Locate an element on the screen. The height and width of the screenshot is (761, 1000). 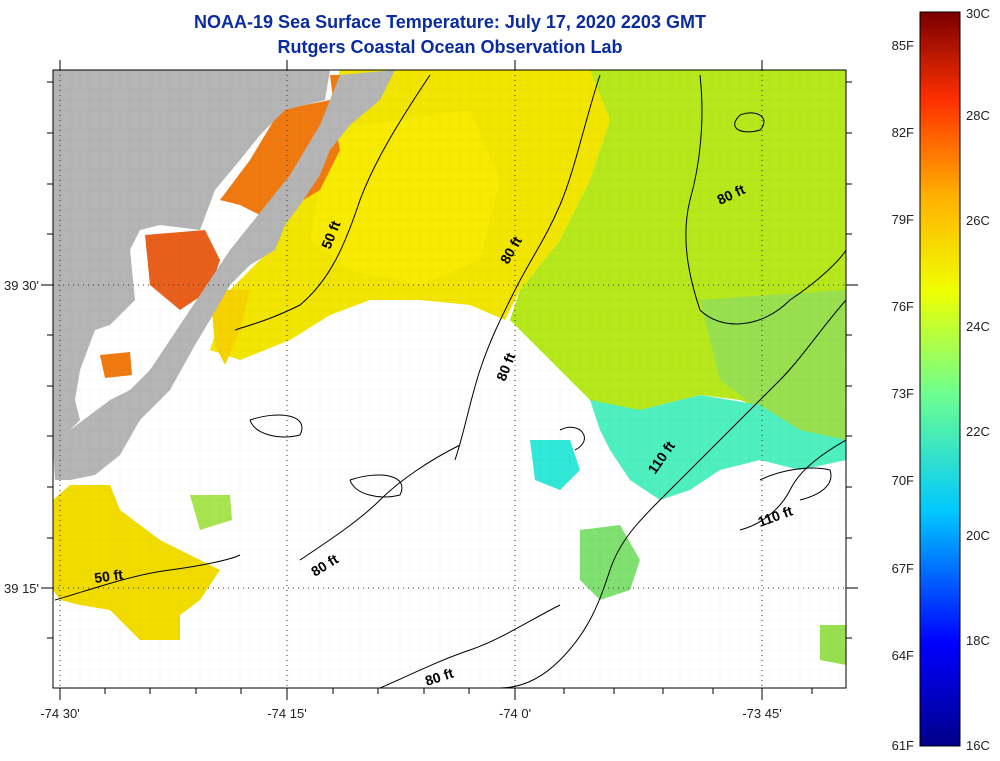
colorbar-f-label: 64F is located at coordinates (903, 655).